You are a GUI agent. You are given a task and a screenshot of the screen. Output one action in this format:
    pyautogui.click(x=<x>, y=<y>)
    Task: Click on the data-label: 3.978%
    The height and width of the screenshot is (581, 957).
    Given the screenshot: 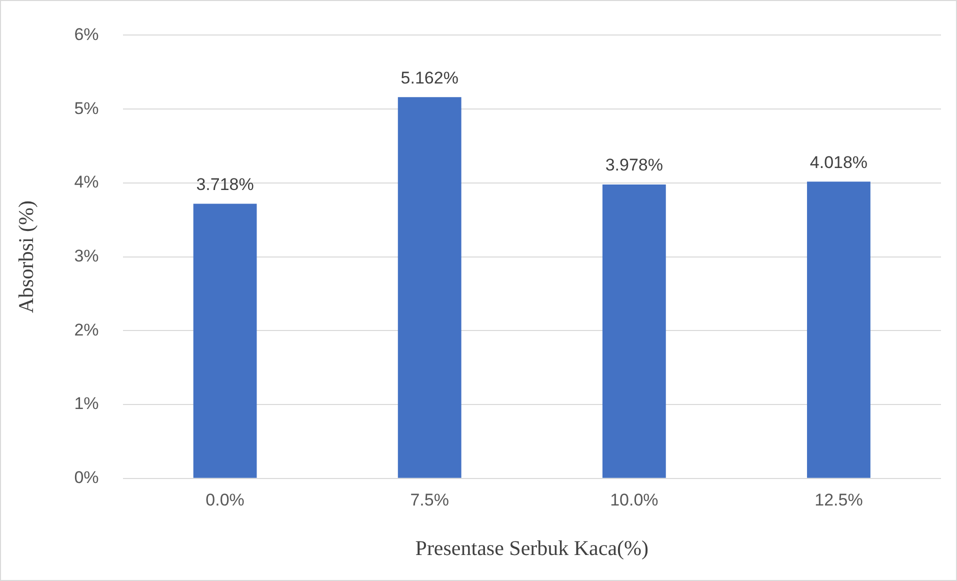 What is the action you would take?
    pyautogui.click(x=634, y=165)
    